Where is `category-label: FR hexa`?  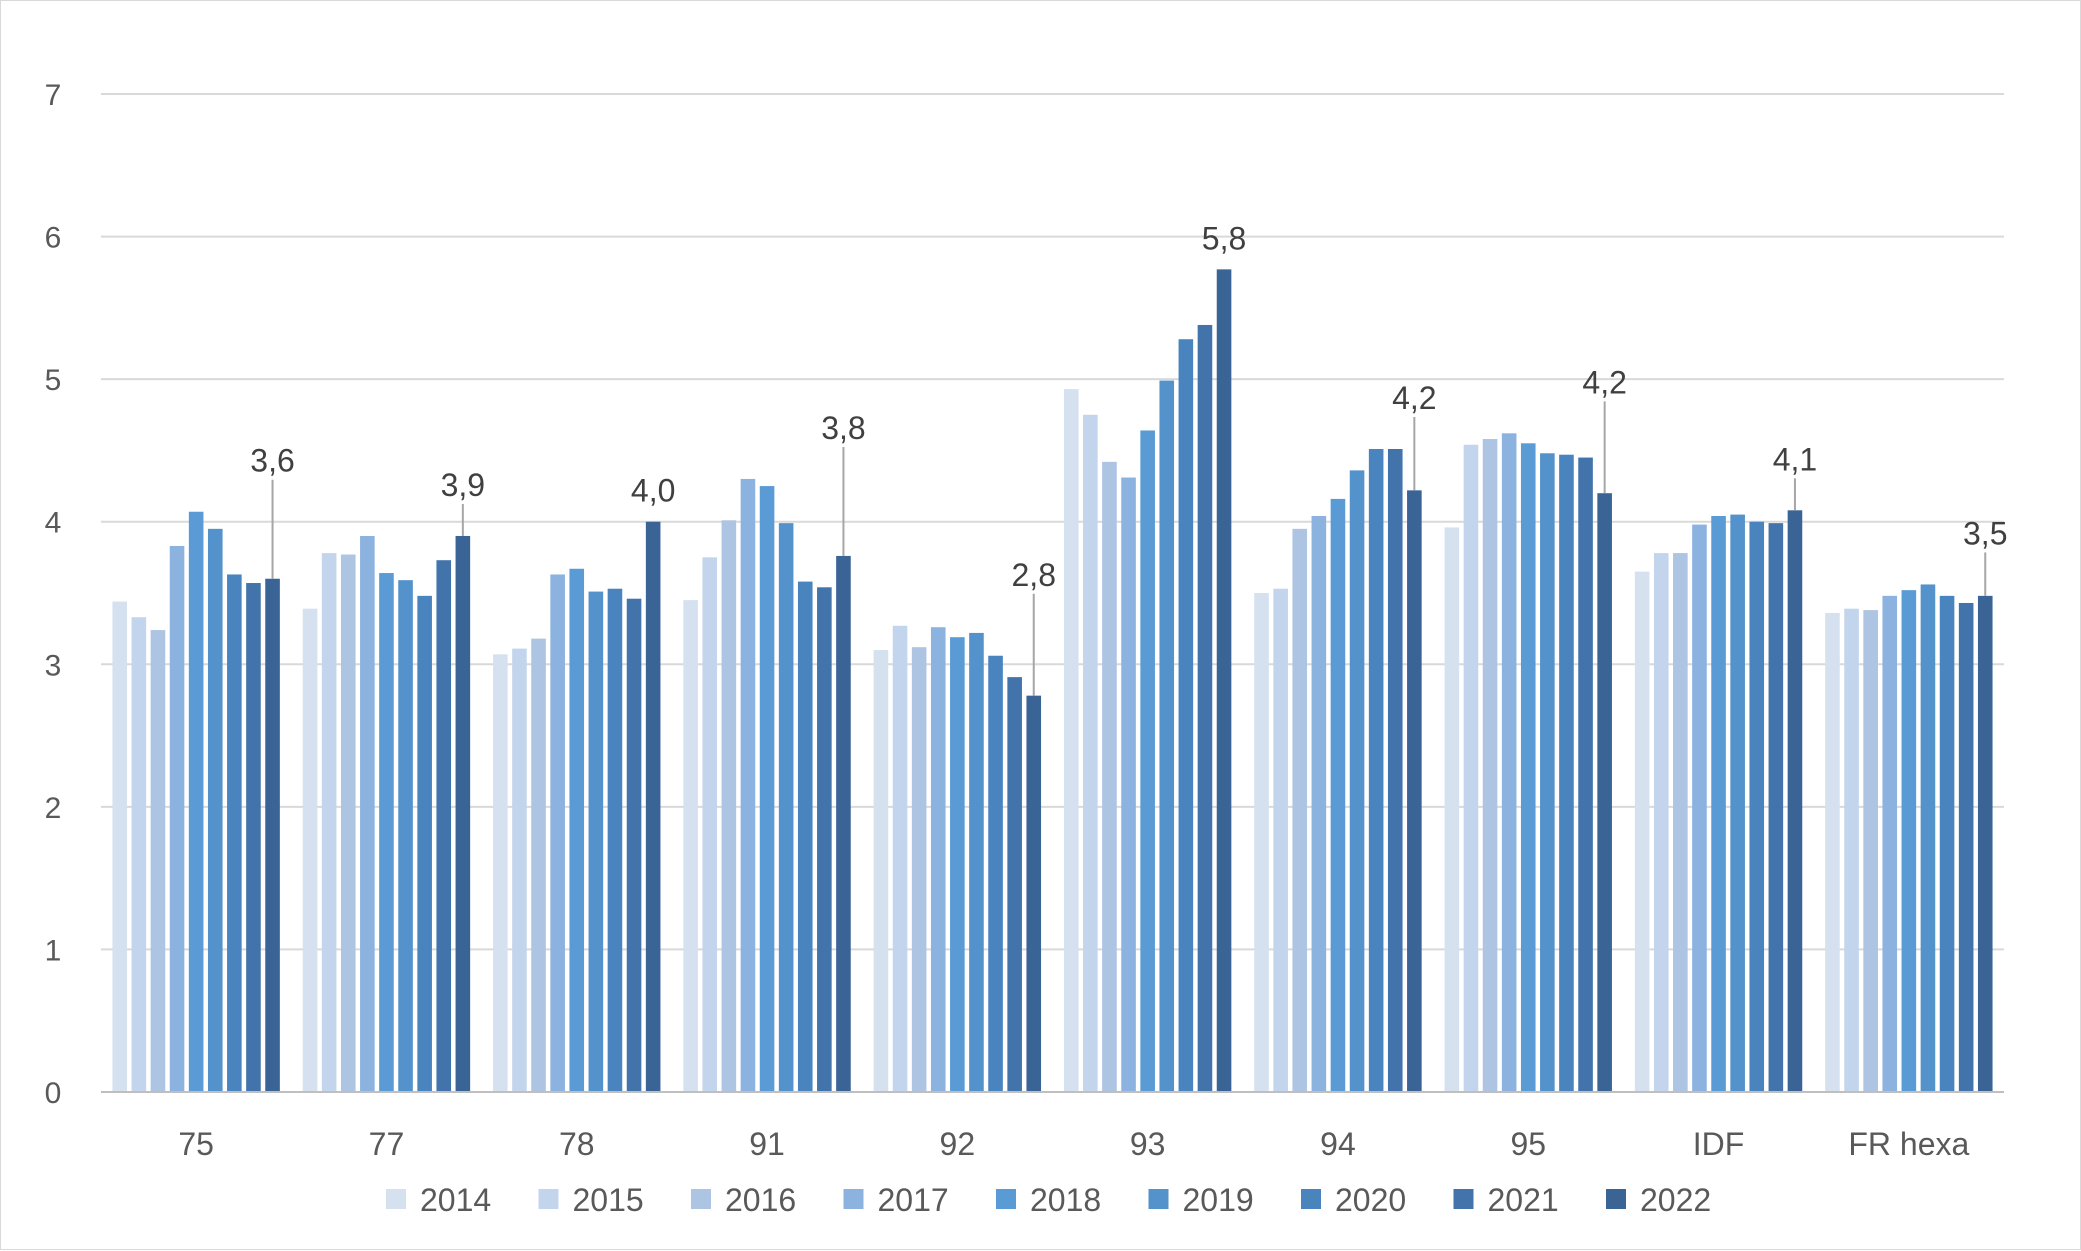
category-label: FR hexa is located at coordinates (1908, 1144).